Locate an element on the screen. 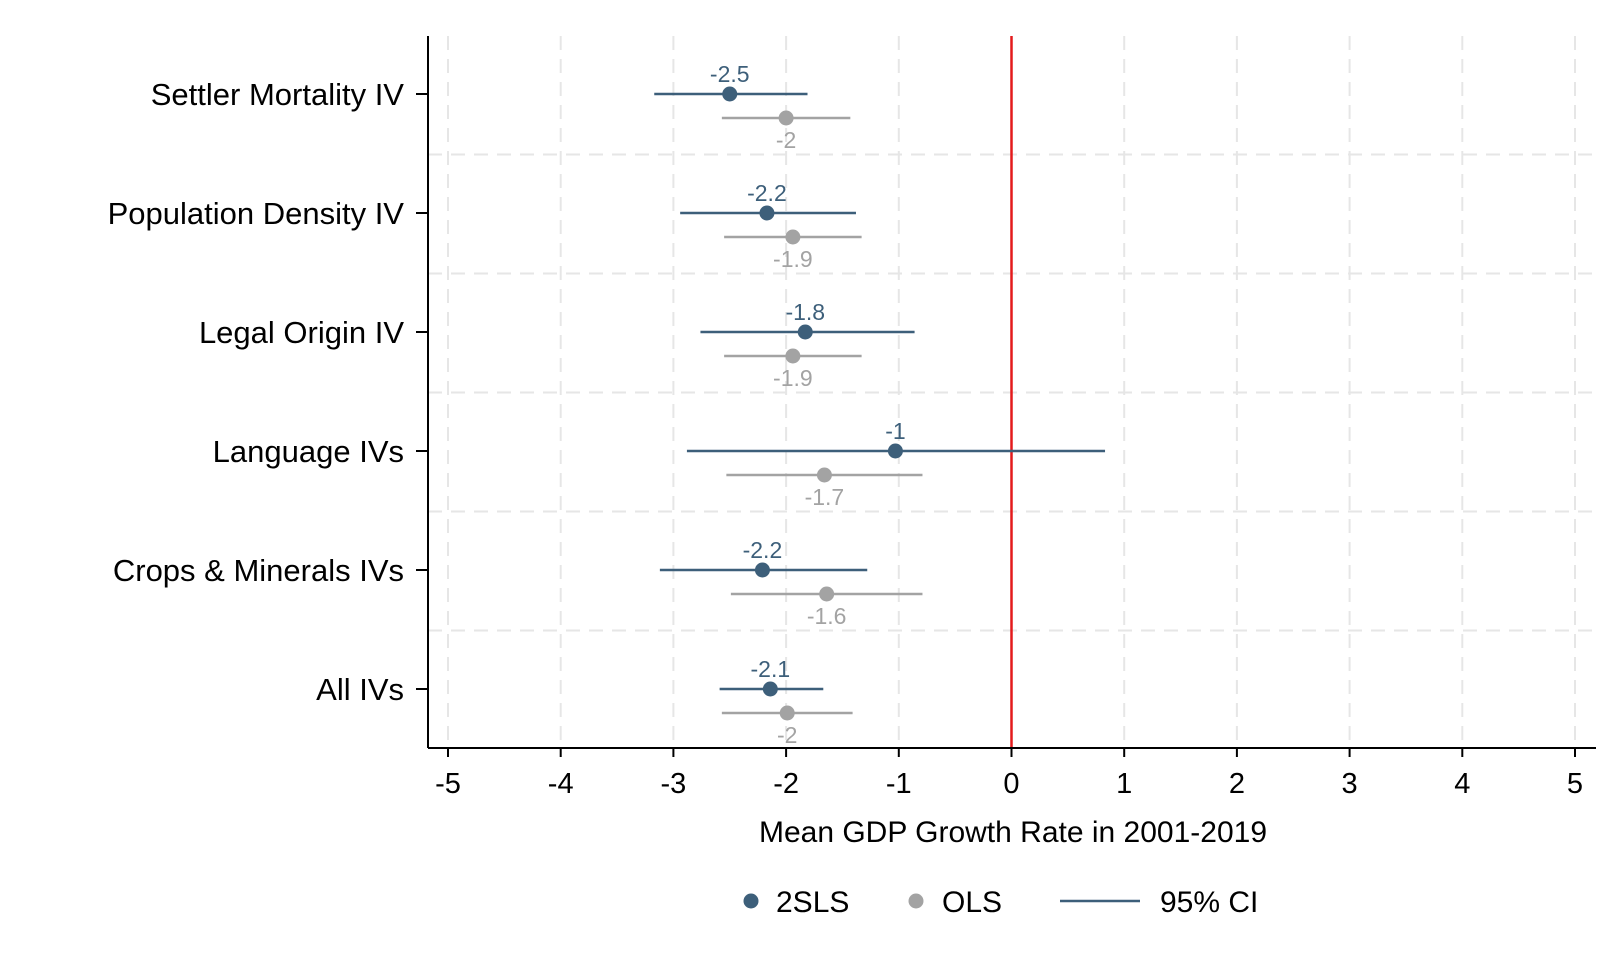 The image size is (1620, 972). y-tick-label: Legal Origin IV is located at coordinates (301, 332).